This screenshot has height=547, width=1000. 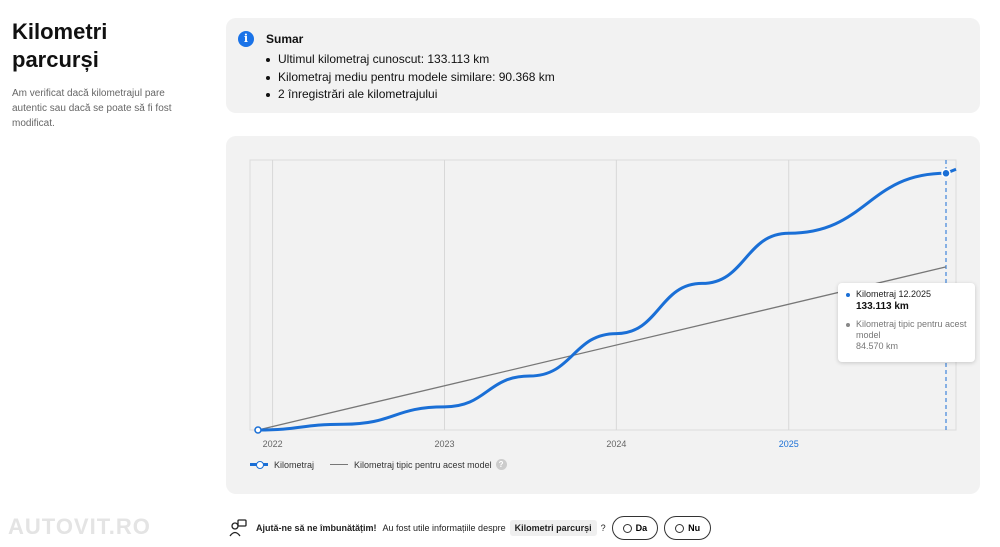 What do you see at coordinates (410, 60) in the screenshot?
I see `summary-item-last-mileage: Ultimul kilometraj cunoscut: 133.113 km` at bounding box center [410, 60].